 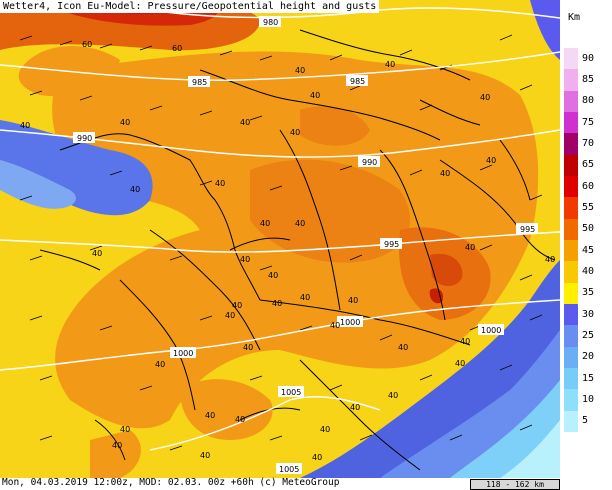 I want to click on legend-tick-label: 5, so click(x=585, y=421).